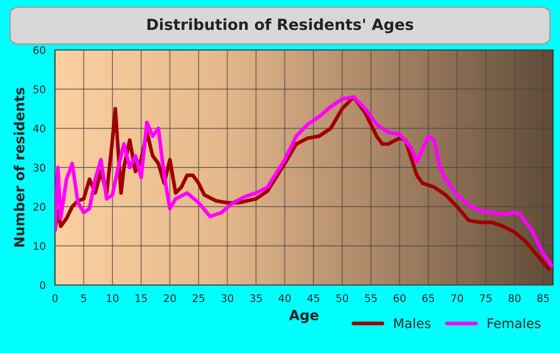  I want to click on x-tick-label: 20, so click(170, 298).